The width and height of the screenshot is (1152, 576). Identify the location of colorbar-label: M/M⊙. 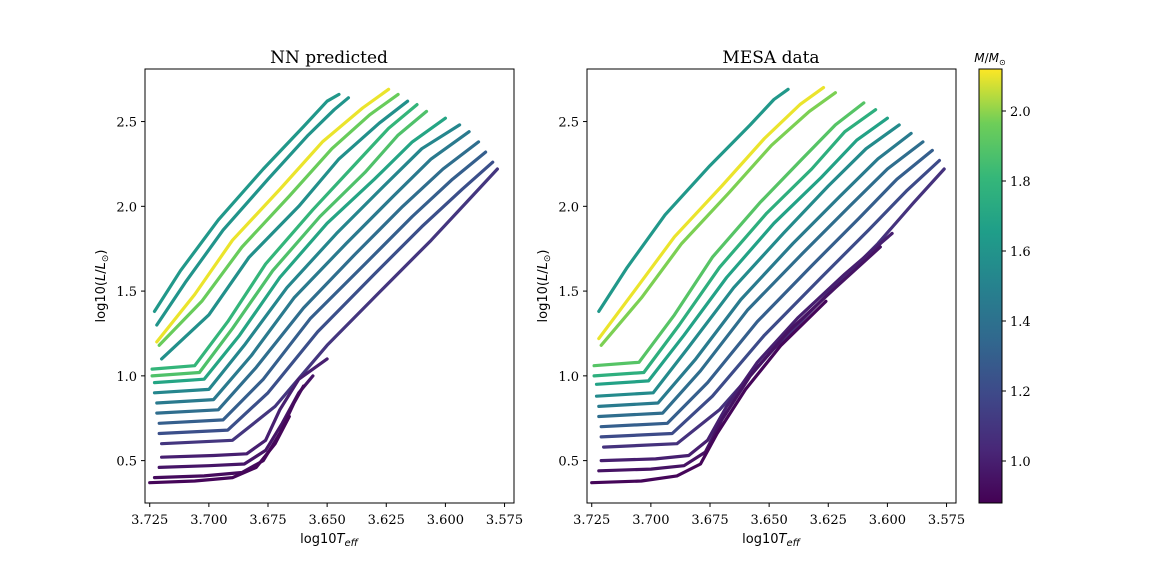
(989, 59).